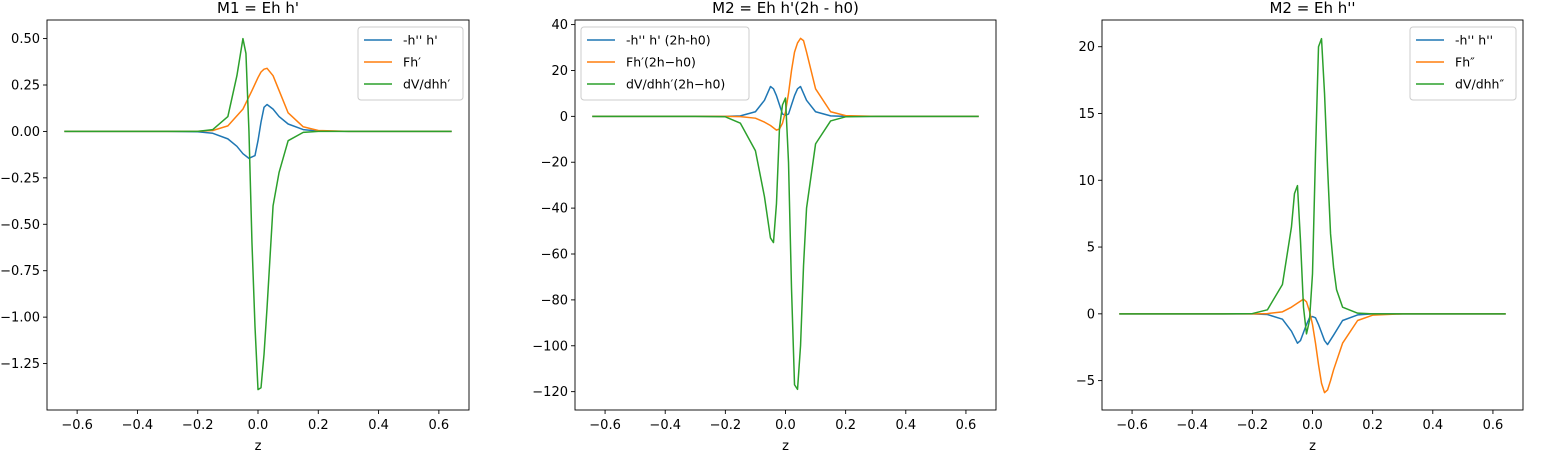 Image resolution: width=1550 pixels, height=450 pixels. Describe the element at coordinates (554, 300) in the screenshot. I see `y-tick-label: −80` at that location.